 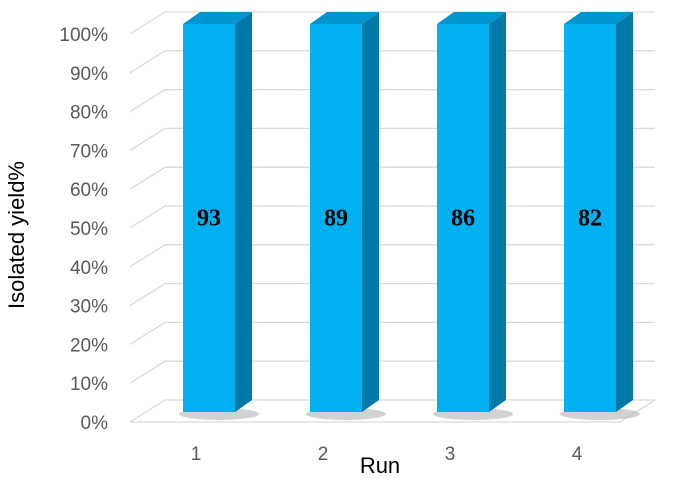 I want to click on x-tick-label: 1, so click(x=196, y=454).